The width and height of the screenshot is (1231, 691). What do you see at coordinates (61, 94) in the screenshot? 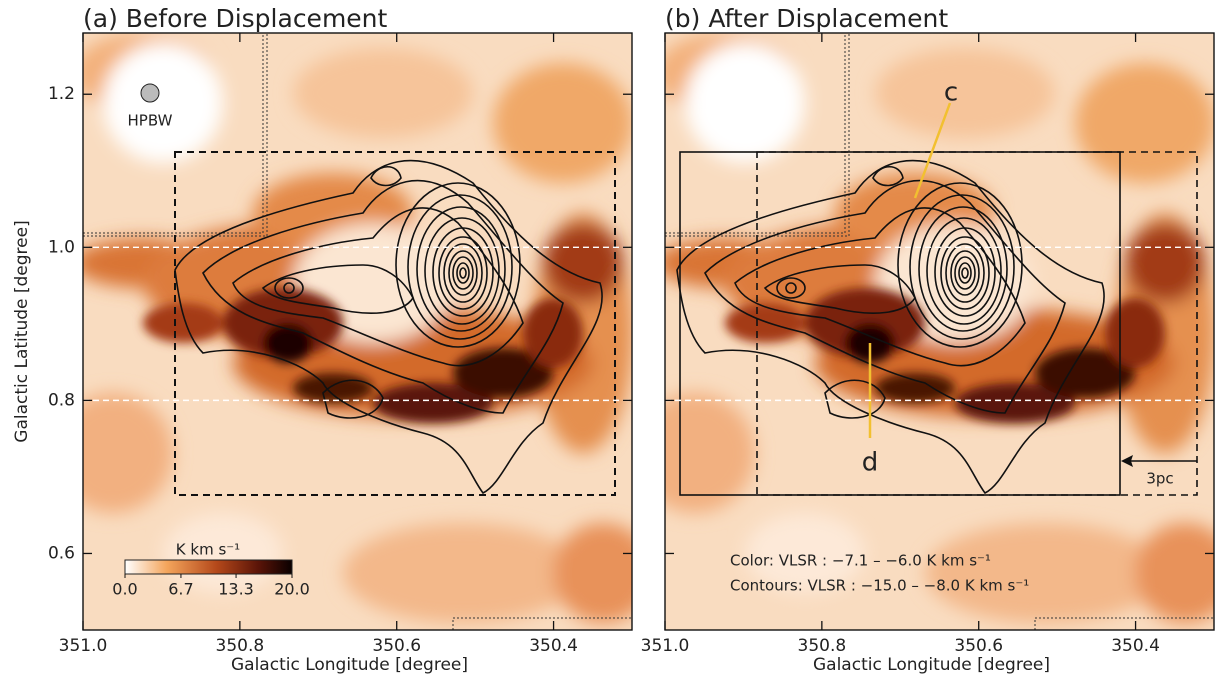
I see `y-tick-label: 1.2` at bounding box center [61, 94].